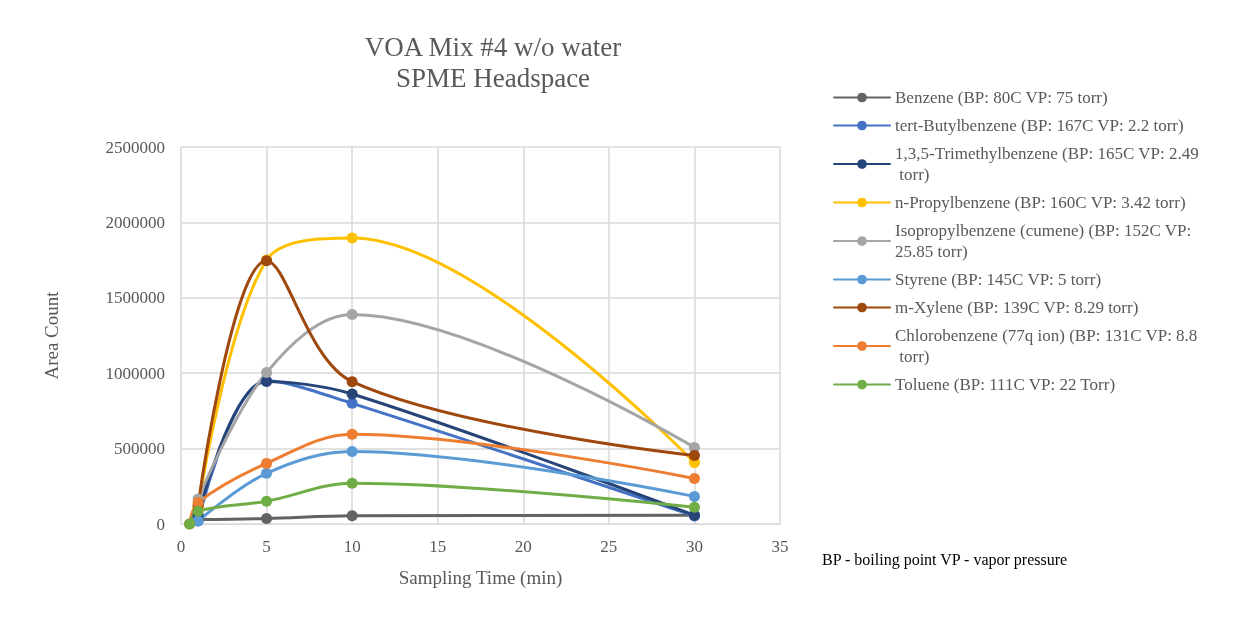 The image size is (1244, 627). What do you see at coordinates (135, 147) in the screenshot?
I see `y-tick-label: 2500000` at bounding box center [135, 147].